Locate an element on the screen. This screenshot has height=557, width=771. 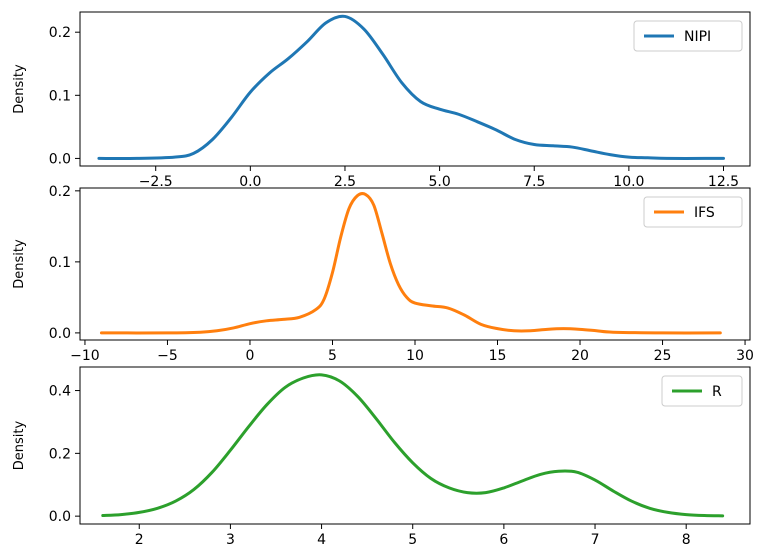
x-tick-label: 7.5 is located at coordinates (534, 182).